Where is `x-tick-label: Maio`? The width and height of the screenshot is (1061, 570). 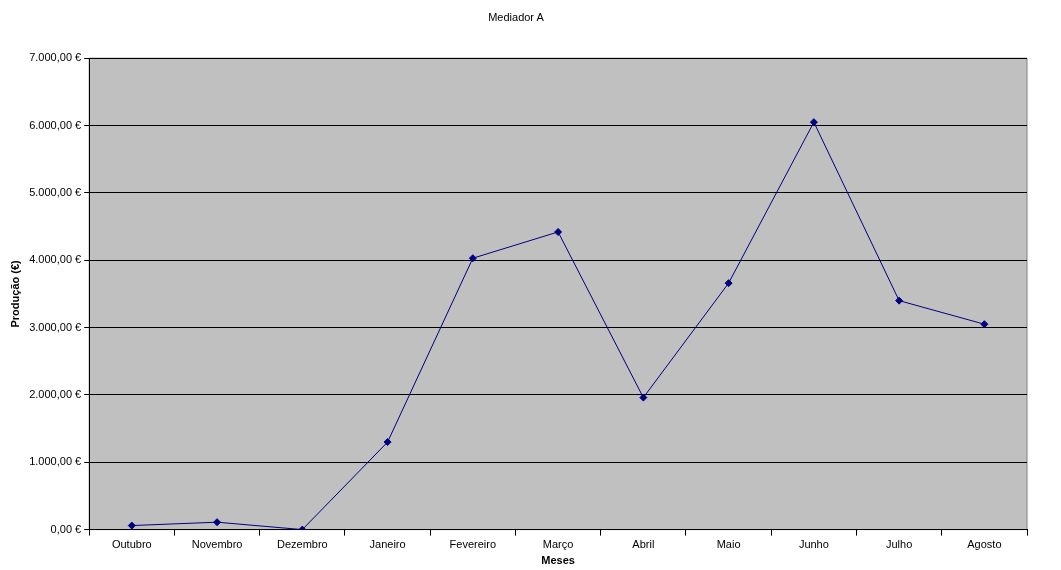
x-tick-label: Maio is located at coordinates (728, 544).